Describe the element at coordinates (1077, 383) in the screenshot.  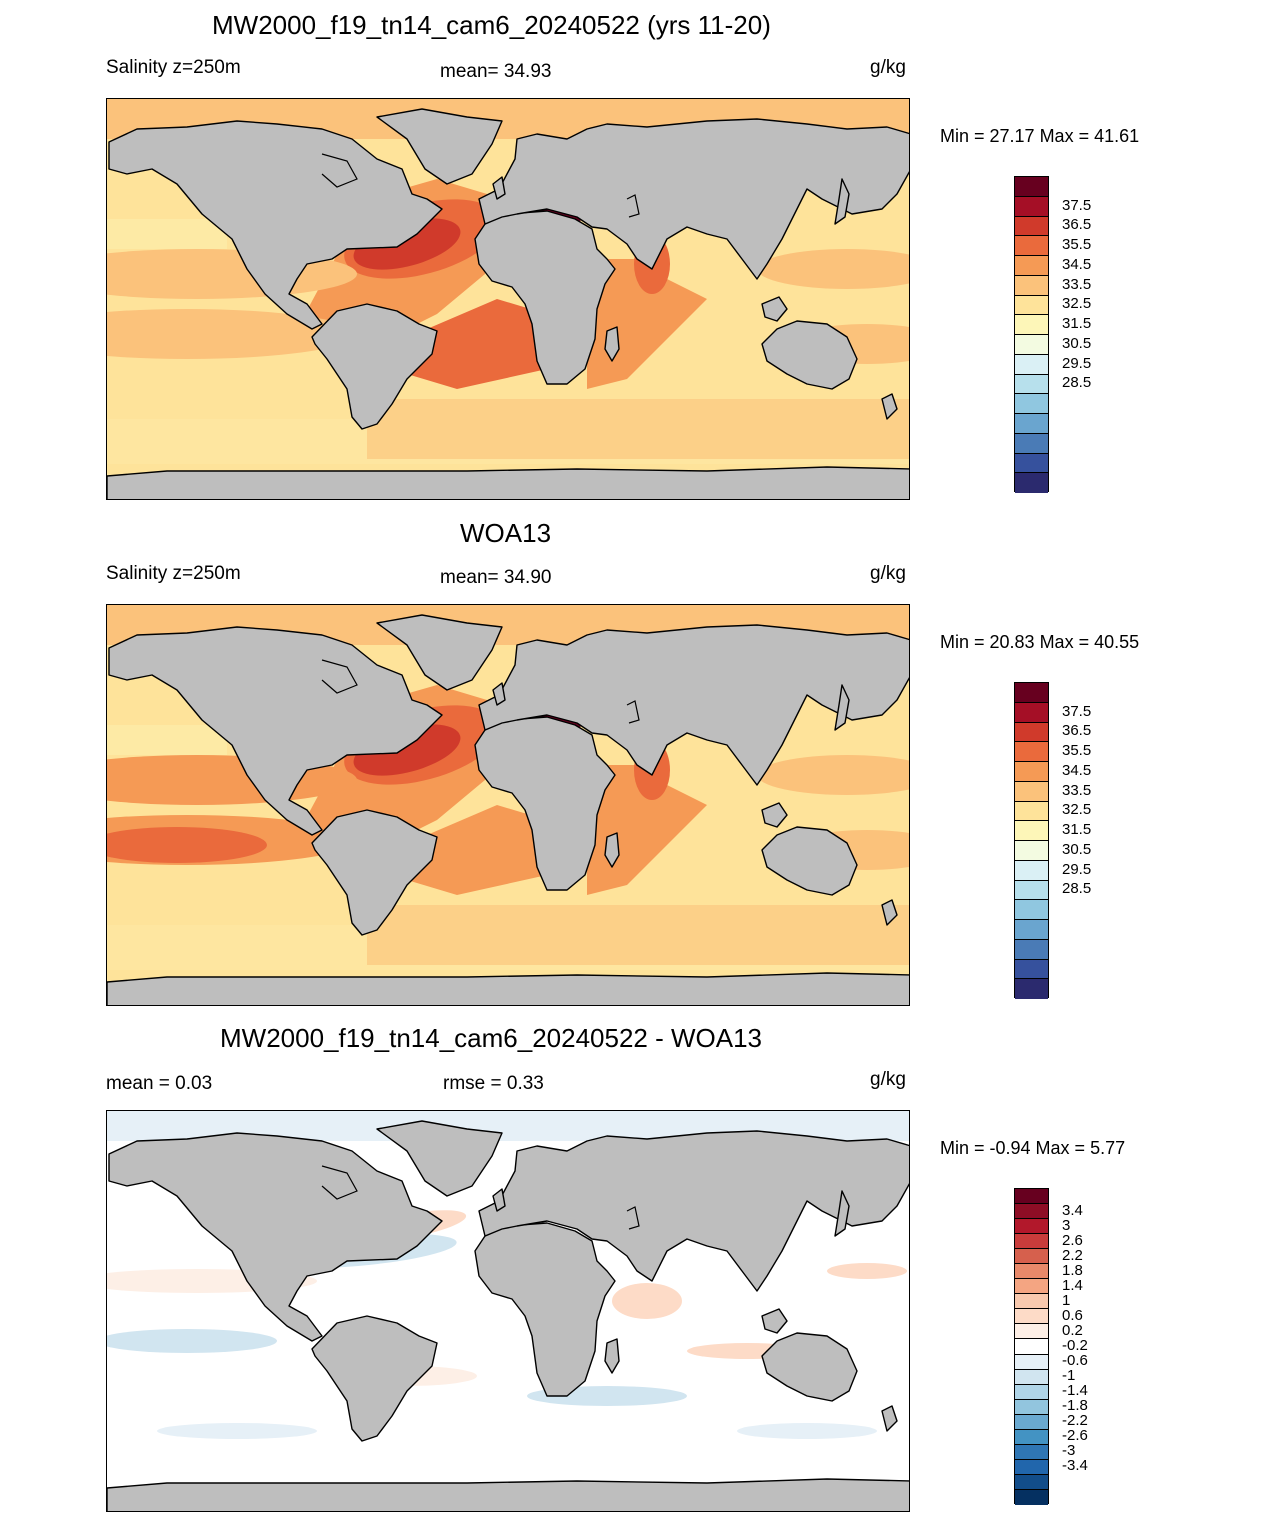
I see `colorbar-label: 28.5` at that location.